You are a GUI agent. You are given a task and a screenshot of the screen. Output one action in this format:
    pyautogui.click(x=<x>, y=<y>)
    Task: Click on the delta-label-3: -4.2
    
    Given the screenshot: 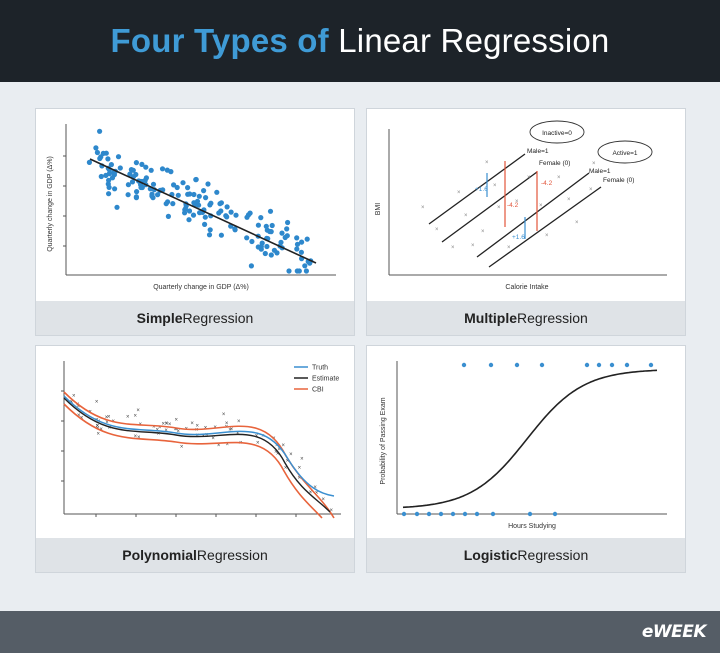 What is the action you would take?
    pyautogui.click(x=547, y=183)
    